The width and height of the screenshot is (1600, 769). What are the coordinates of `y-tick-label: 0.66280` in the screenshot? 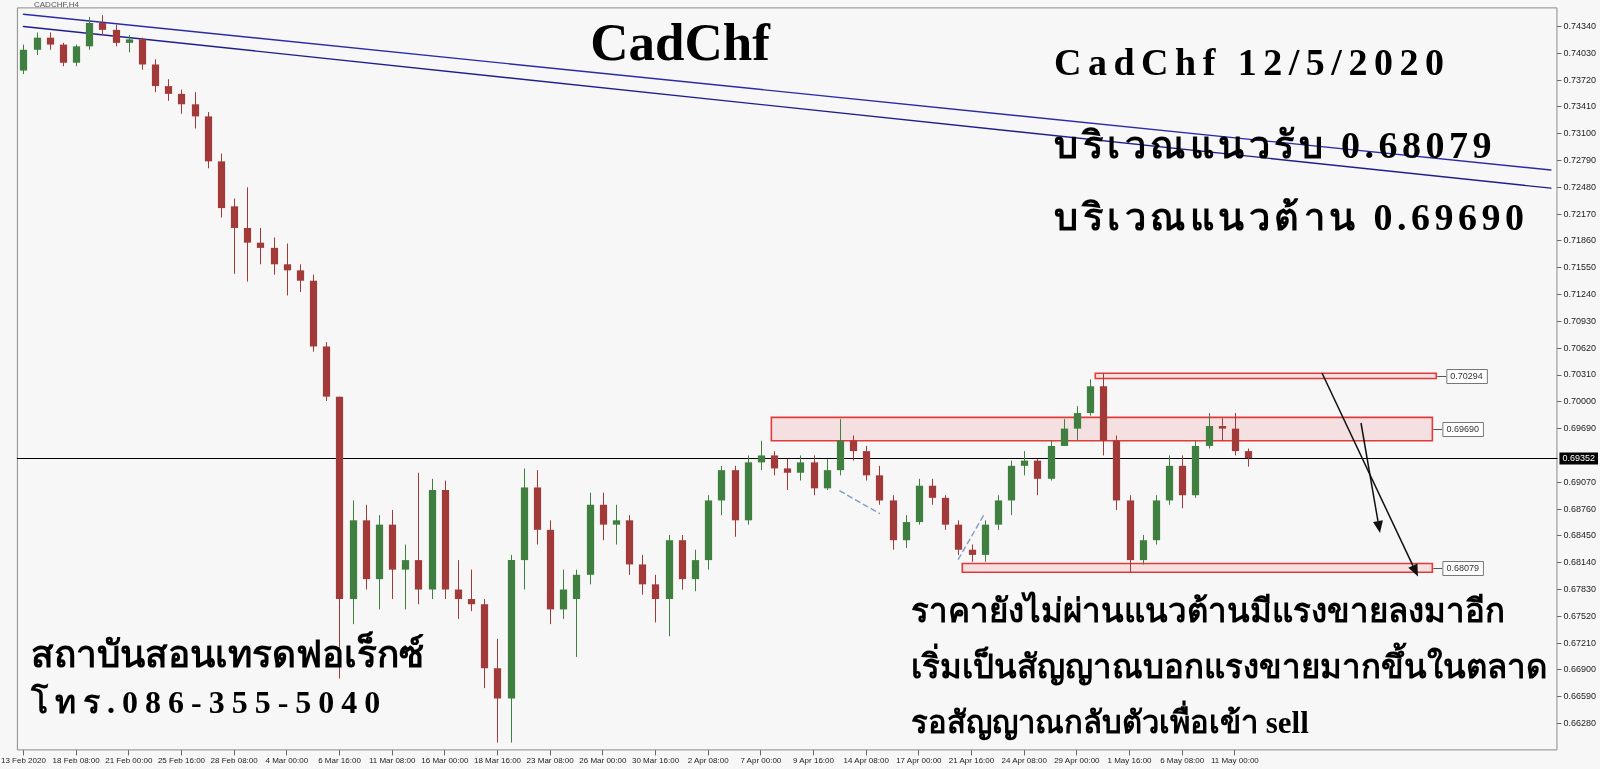 It's located at (1580, 723).